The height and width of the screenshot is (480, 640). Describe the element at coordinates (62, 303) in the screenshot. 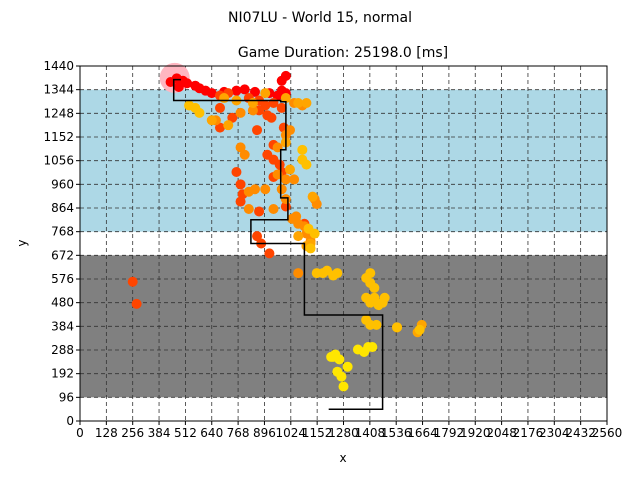

I see `y-tick-label: 480` at that location.